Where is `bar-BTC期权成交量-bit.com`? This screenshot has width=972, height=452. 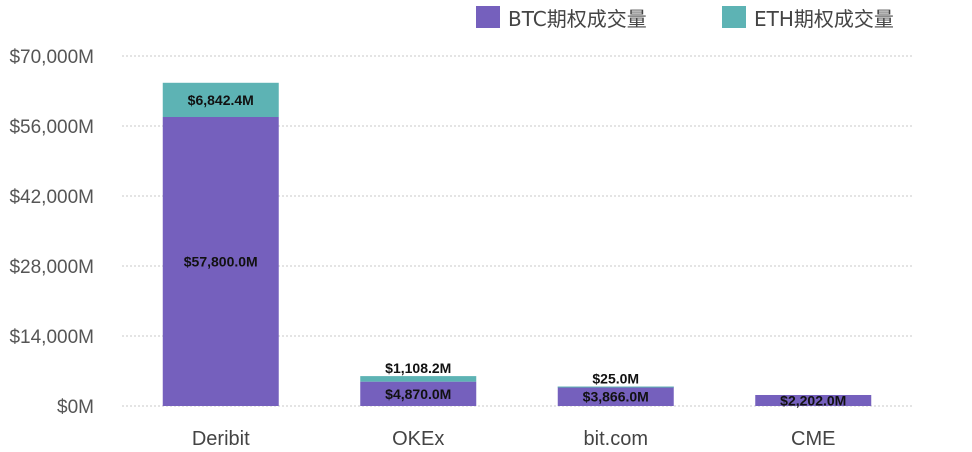 bar-BTC期权成交量-bit.com is located at coordinates (615, 396).